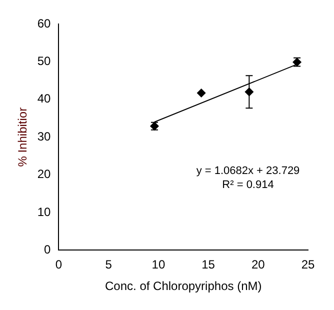  Describe the element at coordinates (58, 265) in the screenshot. I see `x-tick-label: 0` at that location.